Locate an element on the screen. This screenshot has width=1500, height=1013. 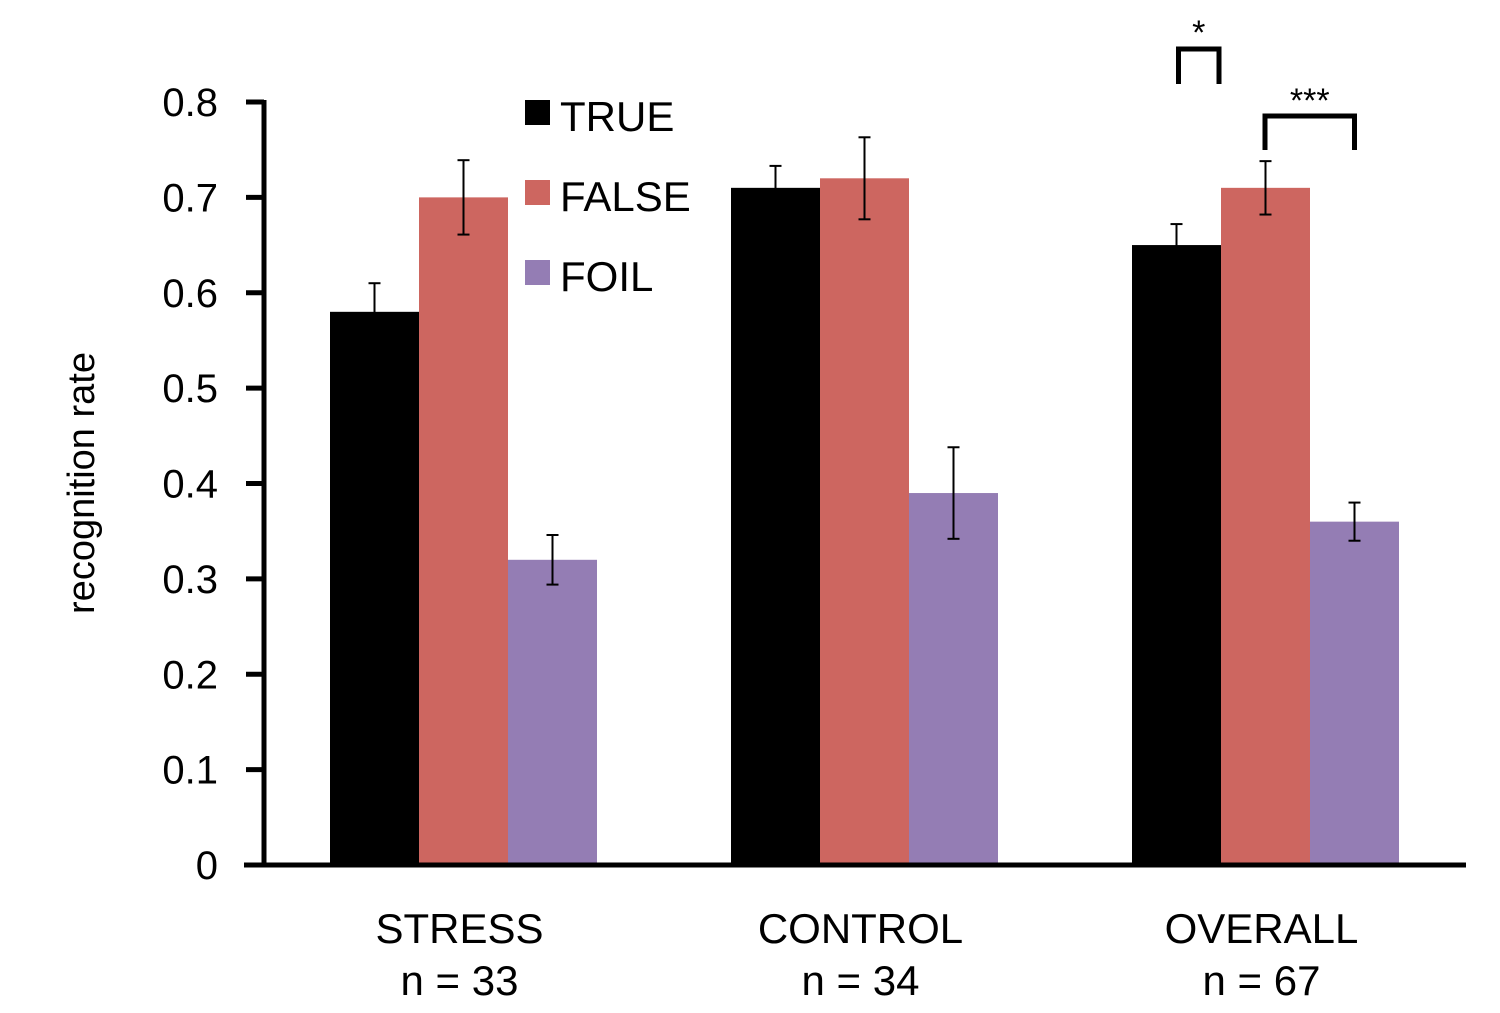
category-n-label: n = 67 is located at coordinates (1262, 980).